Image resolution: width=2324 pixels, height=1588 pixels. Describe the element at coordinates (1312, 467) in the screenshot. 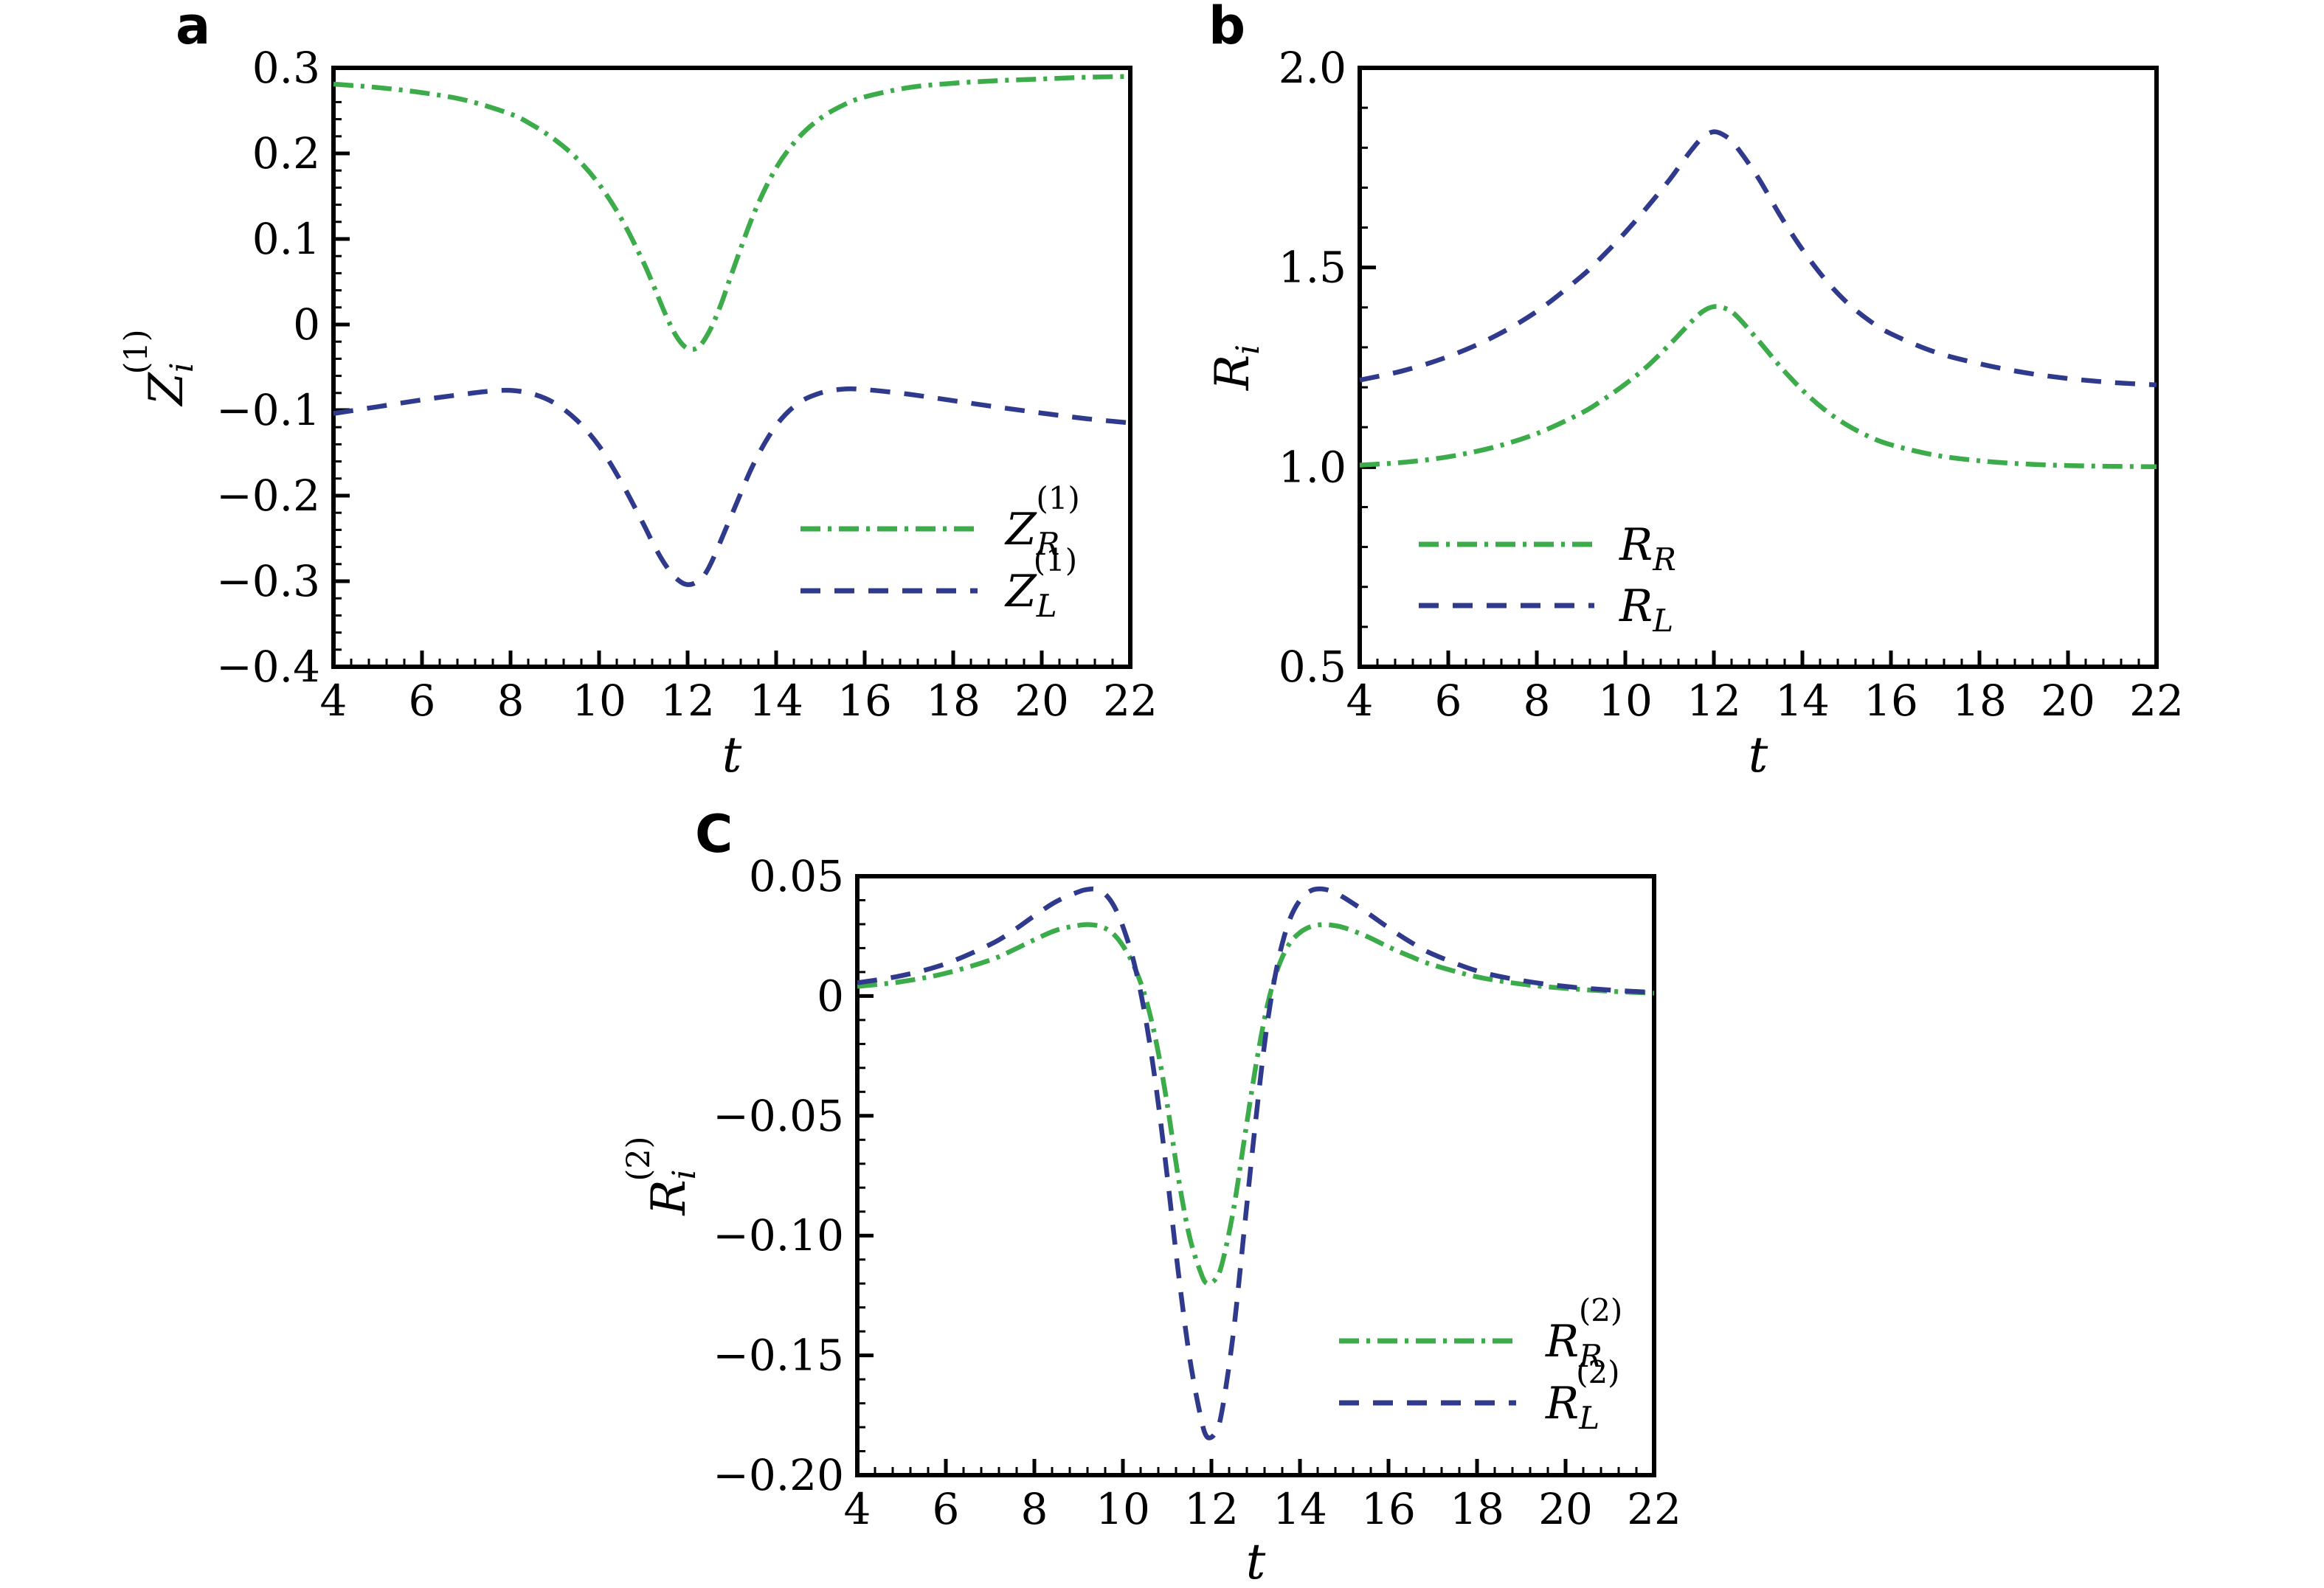

I see `y-tick-label: 1.0` at that location.